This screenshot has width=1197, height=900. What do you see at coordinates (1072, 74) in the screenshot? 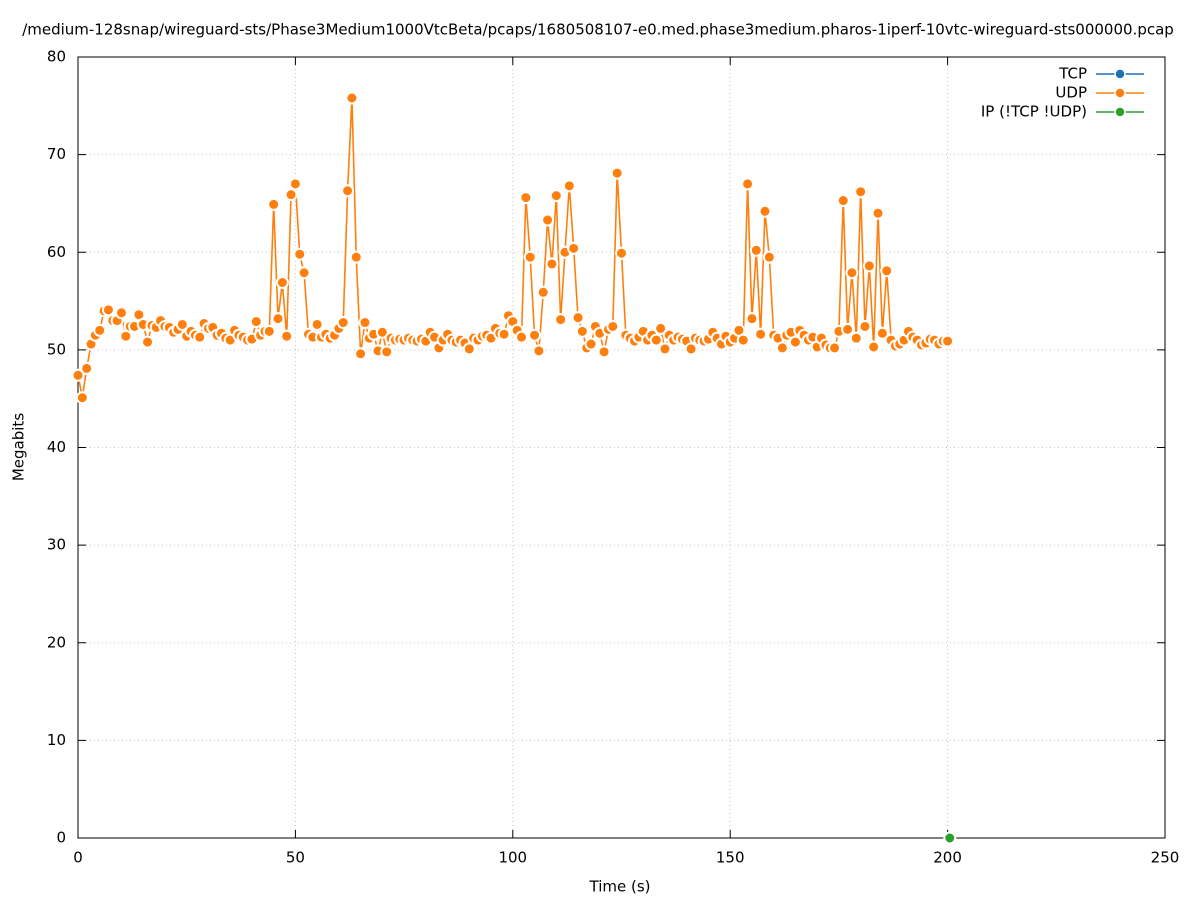
I see `legend-label: TCP` at bounding box center [1072, 74].